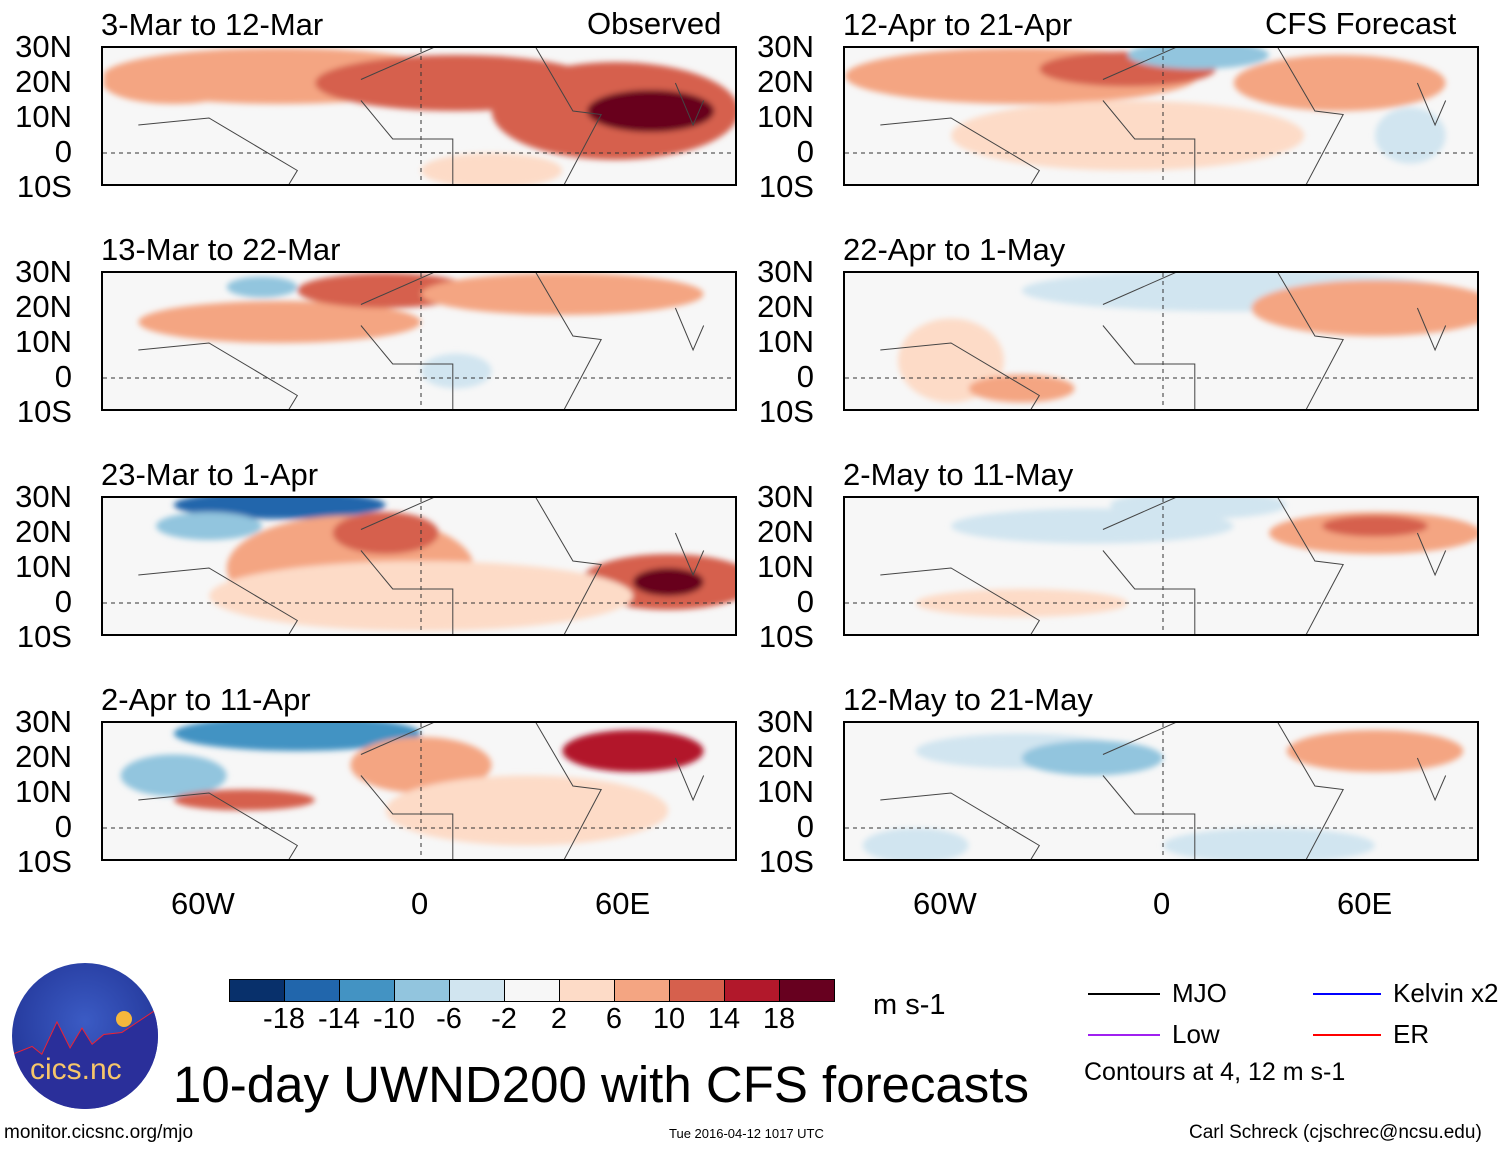 The image size is (1510, 1149). What do you see at coordinates (1411, 1034) in the screenshot?
I see `legend-er: ER` at bounding box center [1411, 1034].